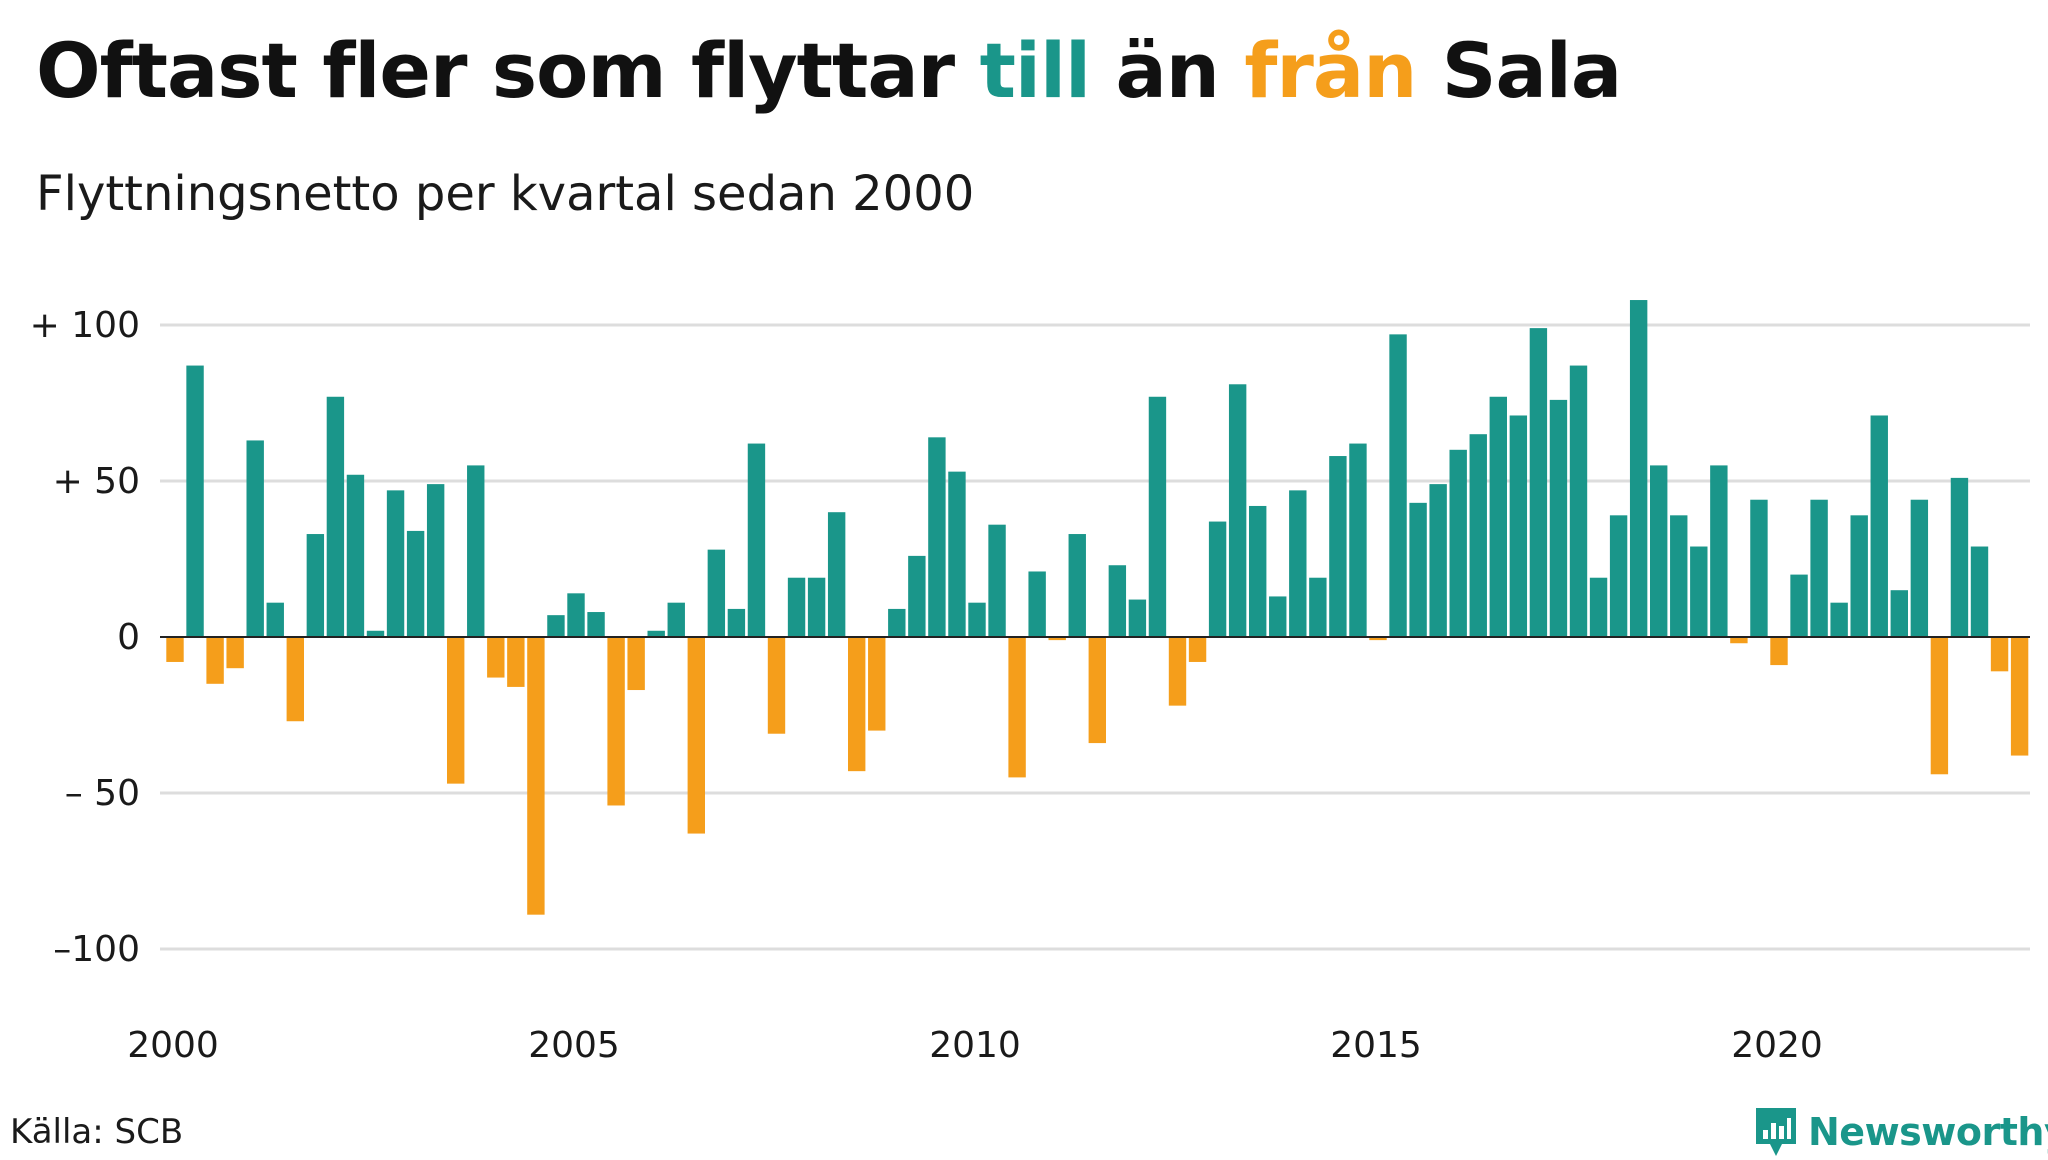  What do you see at coordinates (1777, 1045) in the screenshot?
I see `x-tick-label: 2020` at bounding box center [1777, 1045].